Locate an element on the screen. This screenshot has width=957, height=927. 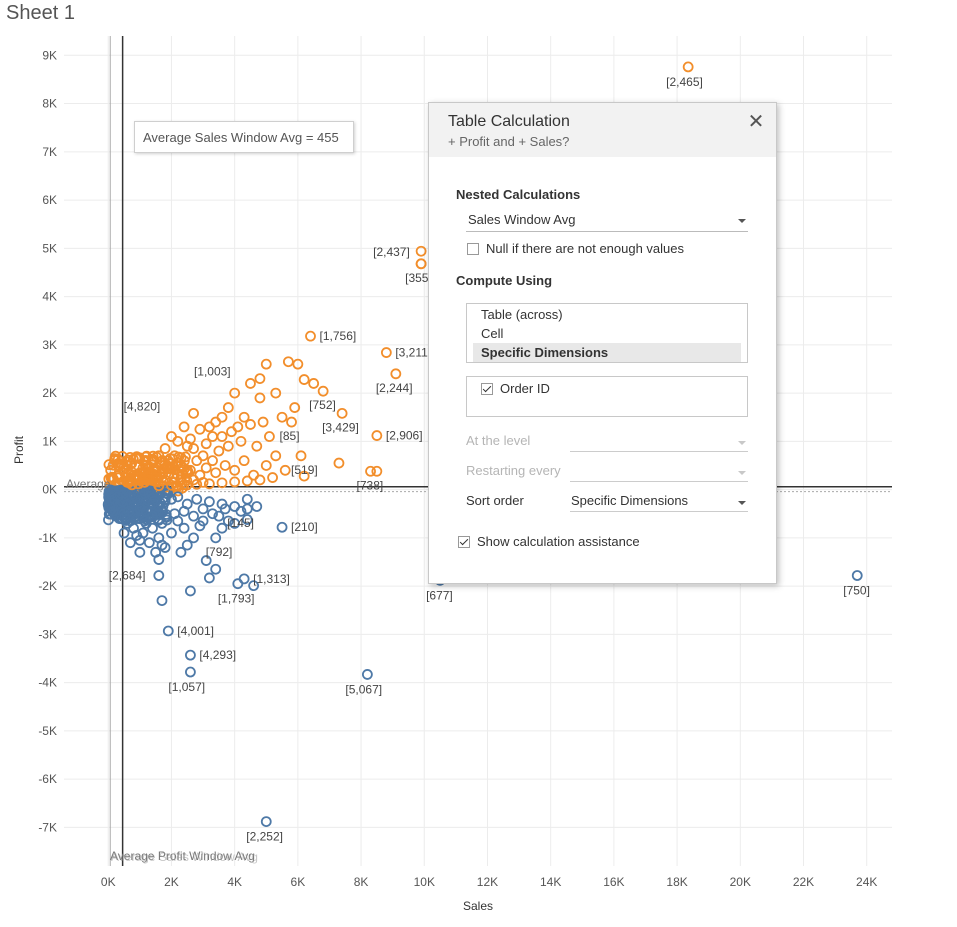
restarting-every-select is located at coordinates (659, 472).